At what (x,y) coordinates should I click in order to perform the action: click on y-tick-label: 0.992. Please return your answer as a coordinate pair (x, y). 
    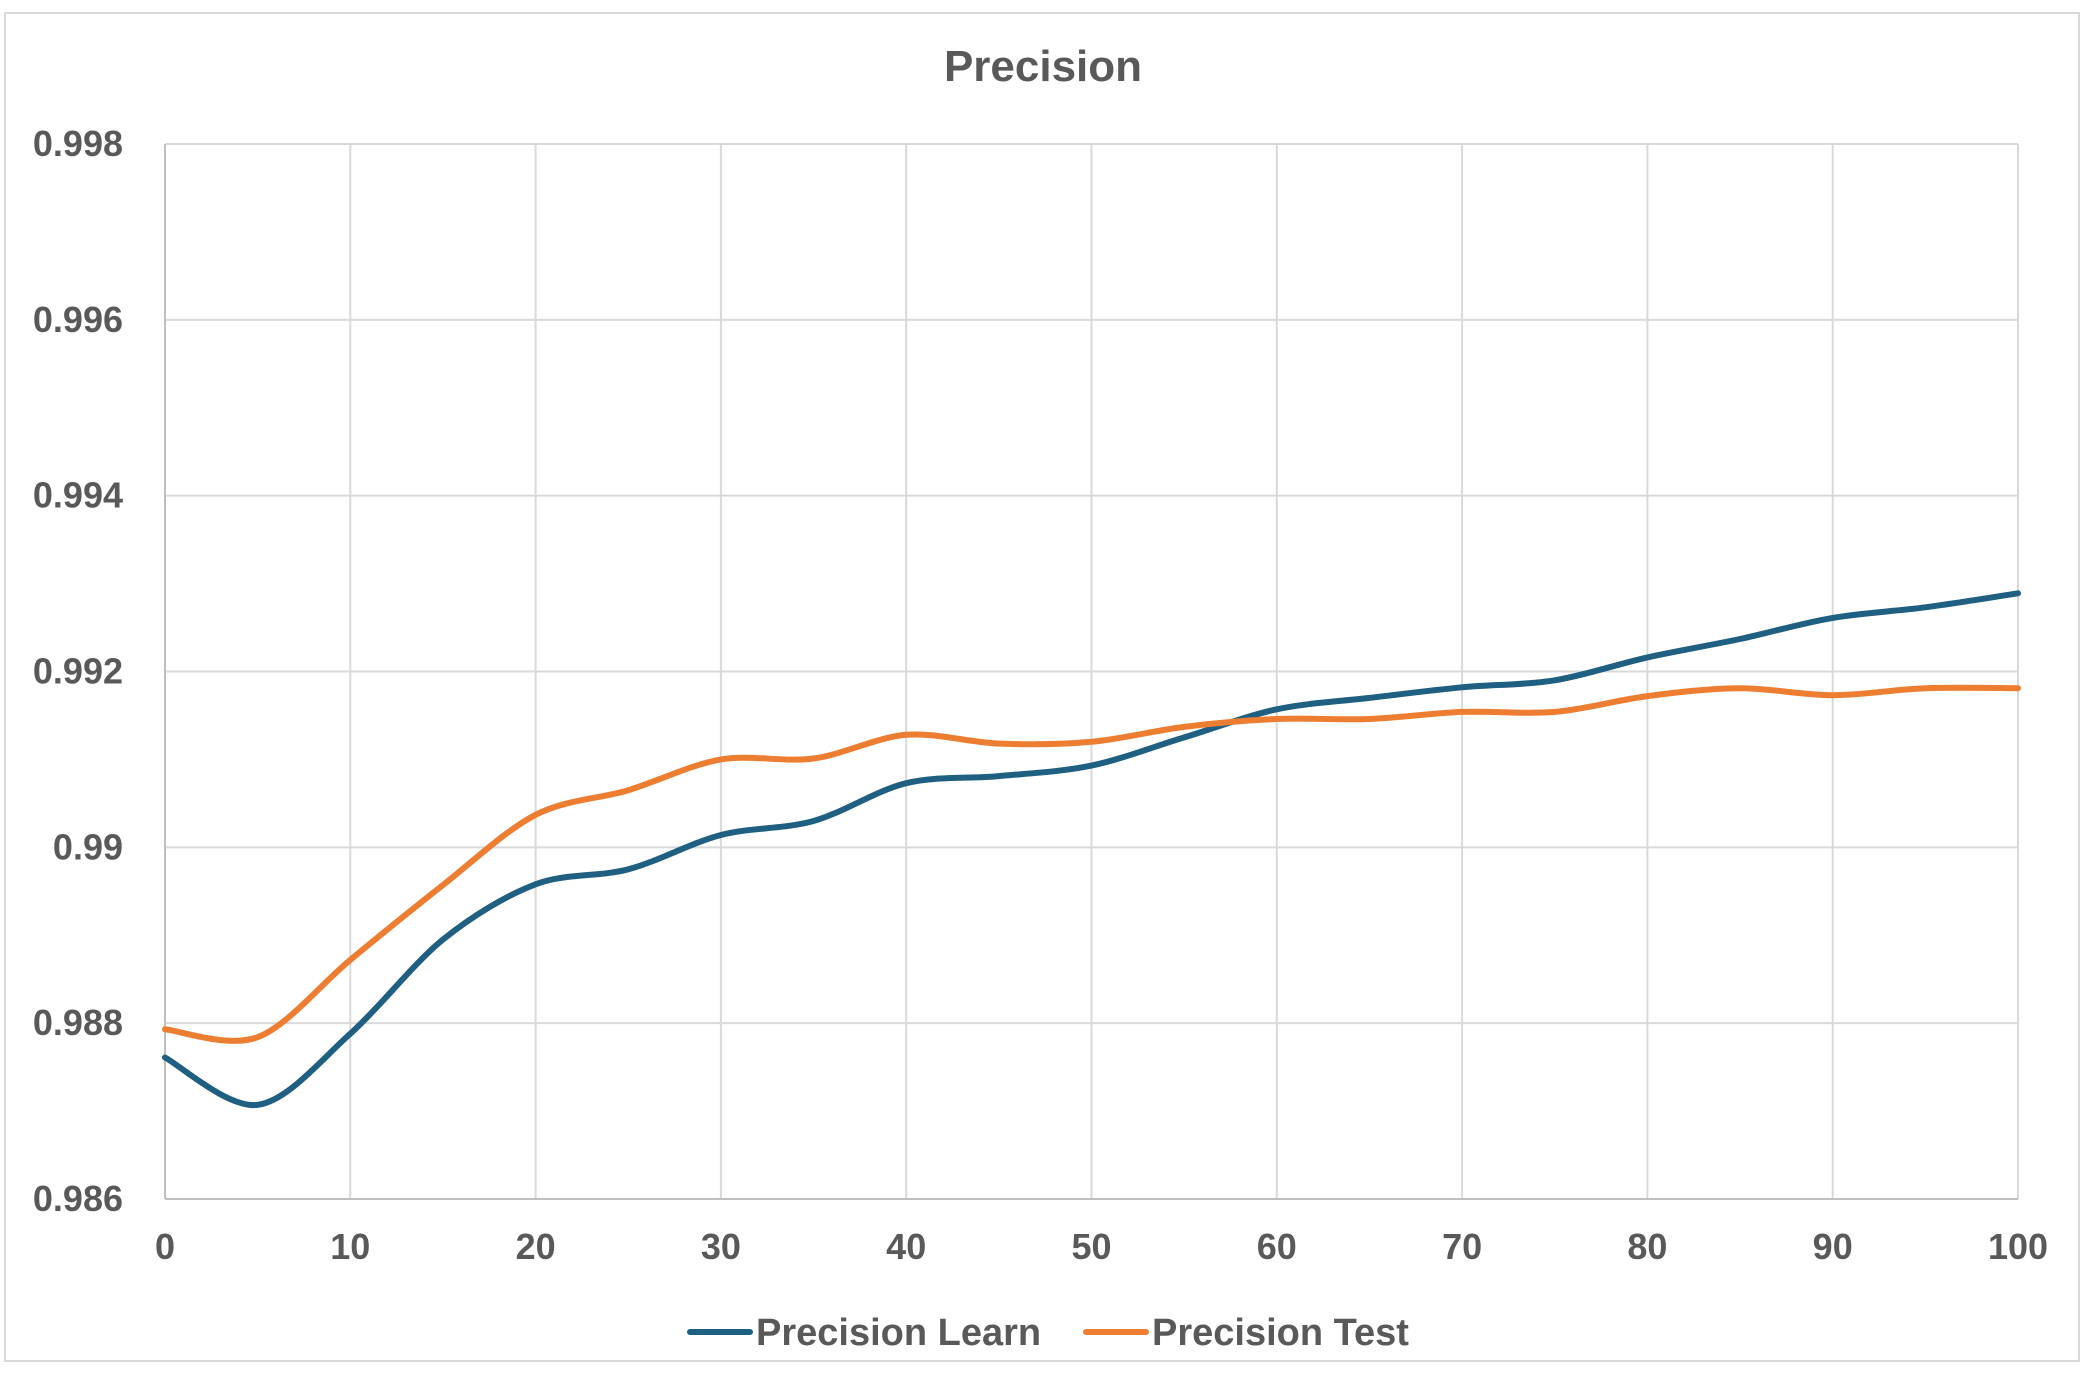
    Looking at the image, I should click on (78, 671).